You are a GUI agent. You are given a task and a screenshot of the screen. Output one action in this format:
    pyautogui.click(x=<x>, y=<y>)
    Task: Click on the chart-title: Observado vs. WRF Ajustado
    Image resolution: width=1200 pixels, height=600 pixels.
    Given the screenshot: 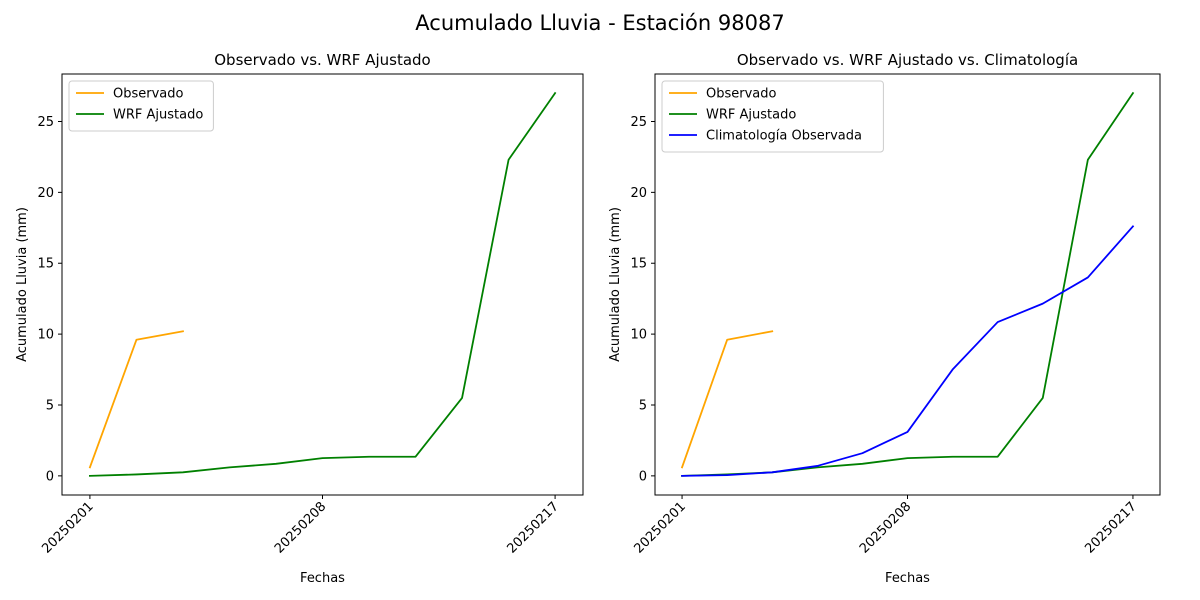 What is the action you would take?
    pyautogui.click(x=322, y=60)
    